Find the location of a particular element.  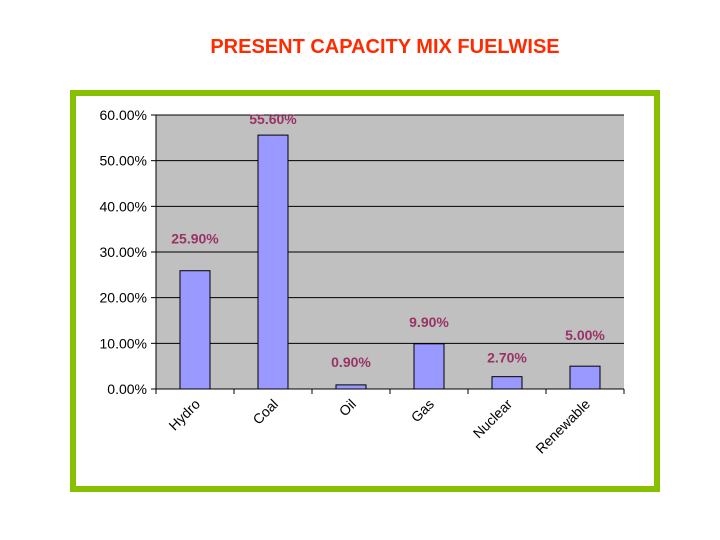

y-tick-label: 0.00% is located at coordinates (127, 389).